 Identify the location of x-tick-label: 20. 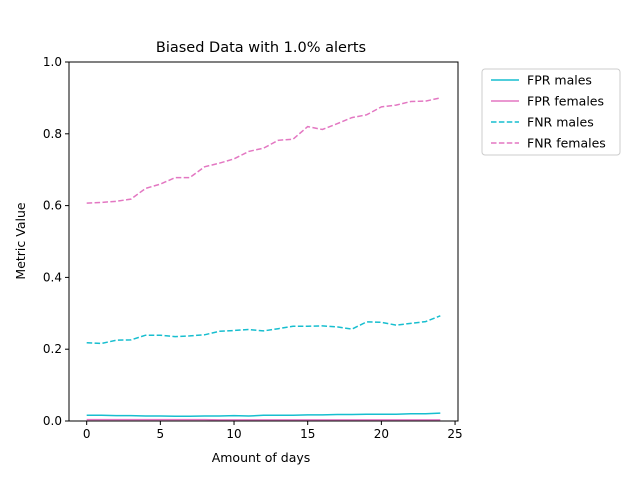
(381, 434).